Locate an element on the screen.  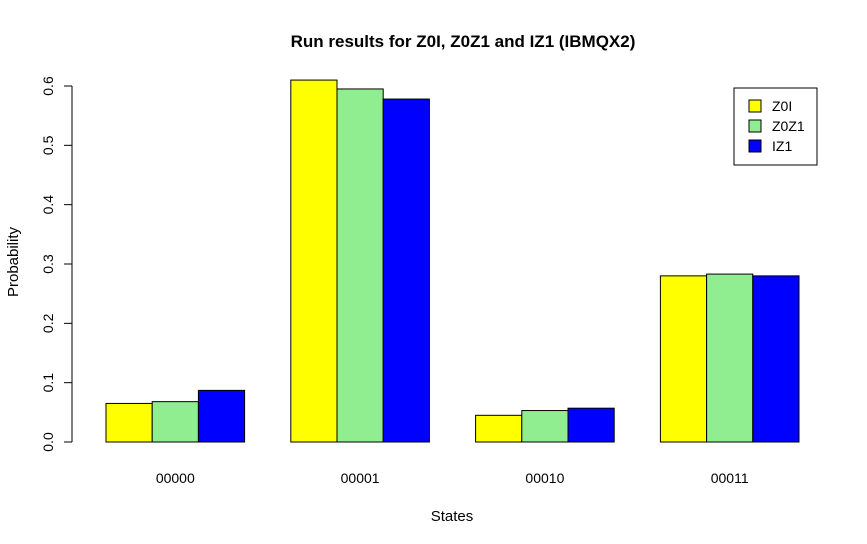
legend-box is located at coordinates (775, 126).